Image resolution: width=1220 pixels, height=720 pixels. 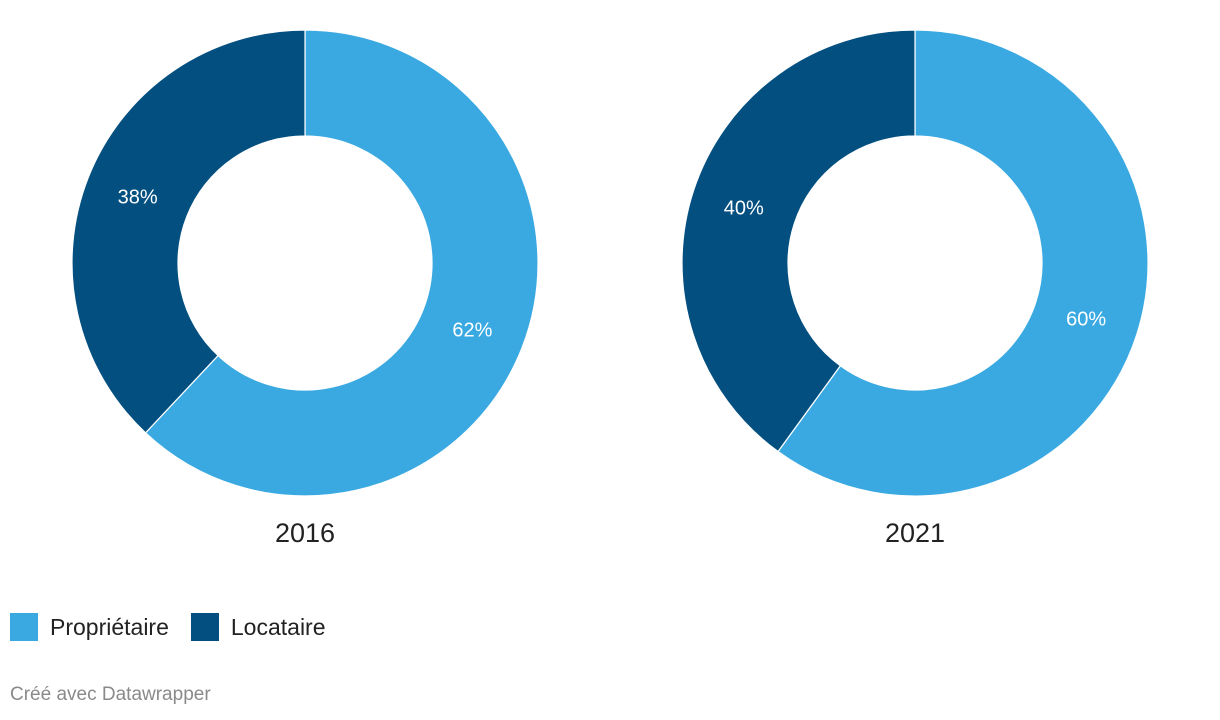 I want to click on slice-label-2021-locataire: 40%, so click(x=744, y=208).